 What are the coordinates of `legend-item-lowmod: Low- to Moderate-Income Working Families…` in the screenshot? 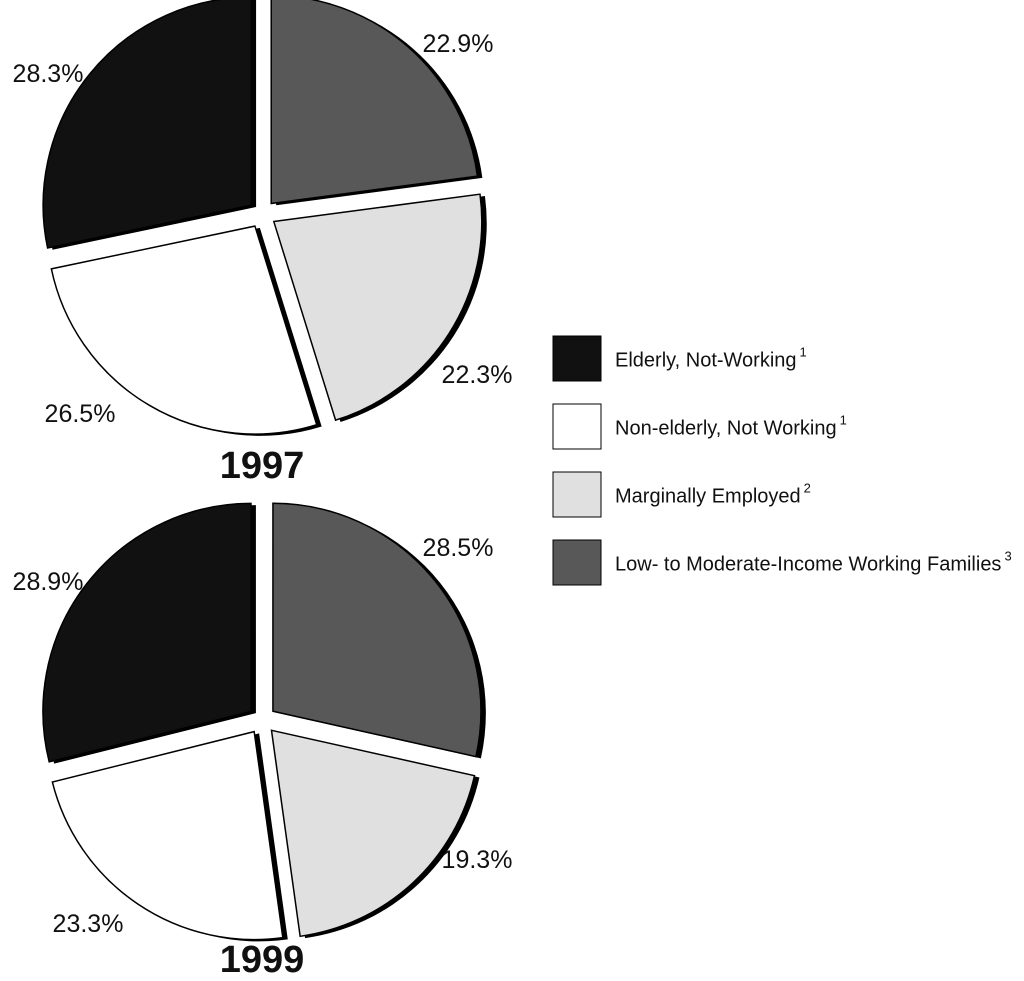 It's located at (782, 562).